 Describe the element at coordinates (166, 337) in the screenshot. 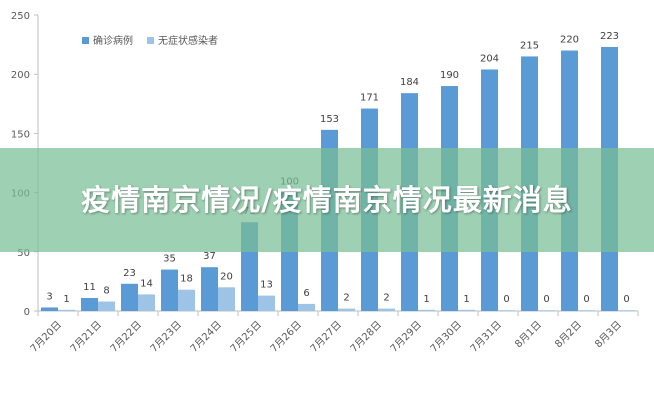

I see `x-tick-label: 7月23日` at that location.